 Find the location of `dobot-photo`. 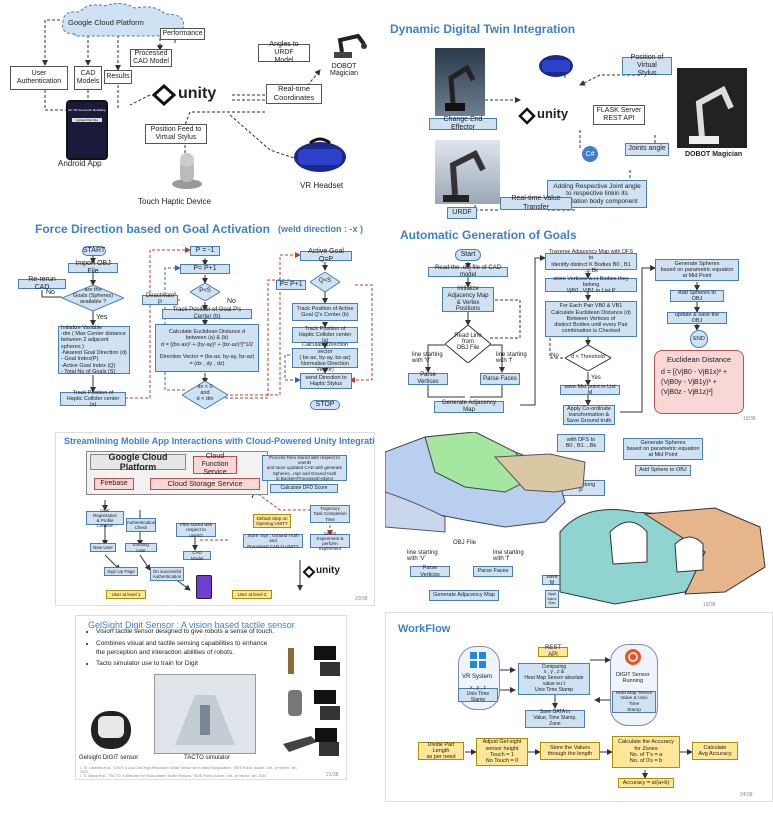

dobot-photo is located at coordinates (712, 108).